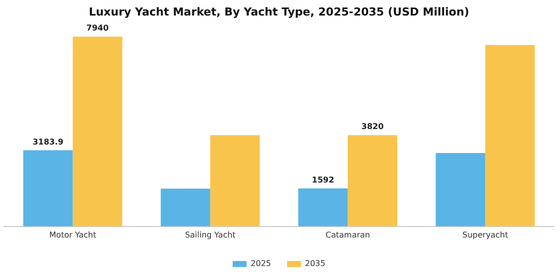 This screenshot has width=560, height=280. Describe the element at coordinates (279, 11) in the screenshot. I see `chart-title: Luxury Yacht Market, By Yacht Type, 2025-2035 (USD Million)` at that location.